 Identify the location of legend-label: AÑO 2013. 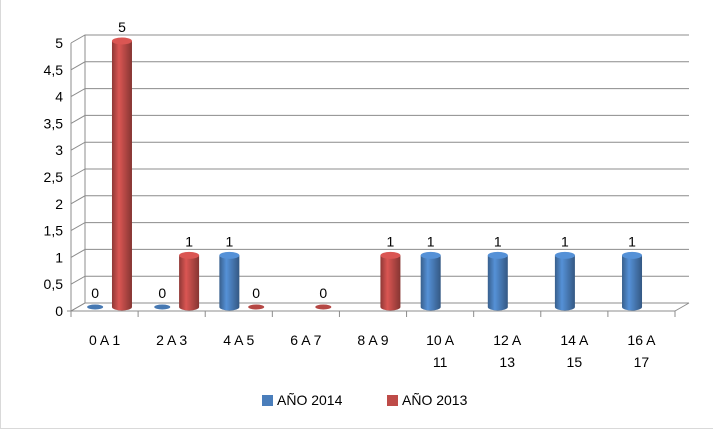
(435, 400).